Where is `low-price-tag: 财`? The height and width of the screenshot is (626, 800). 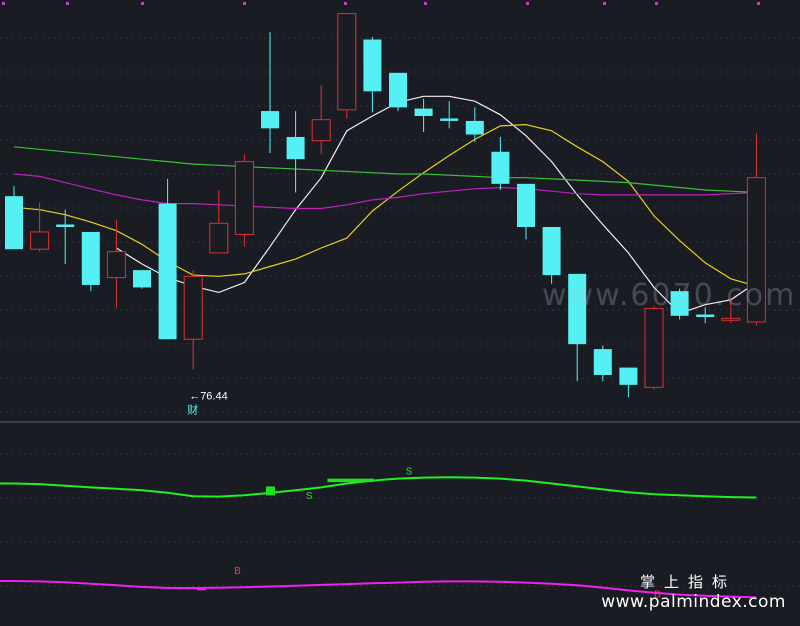 low-price-tag: 财 is located at coordinates (192, 410).